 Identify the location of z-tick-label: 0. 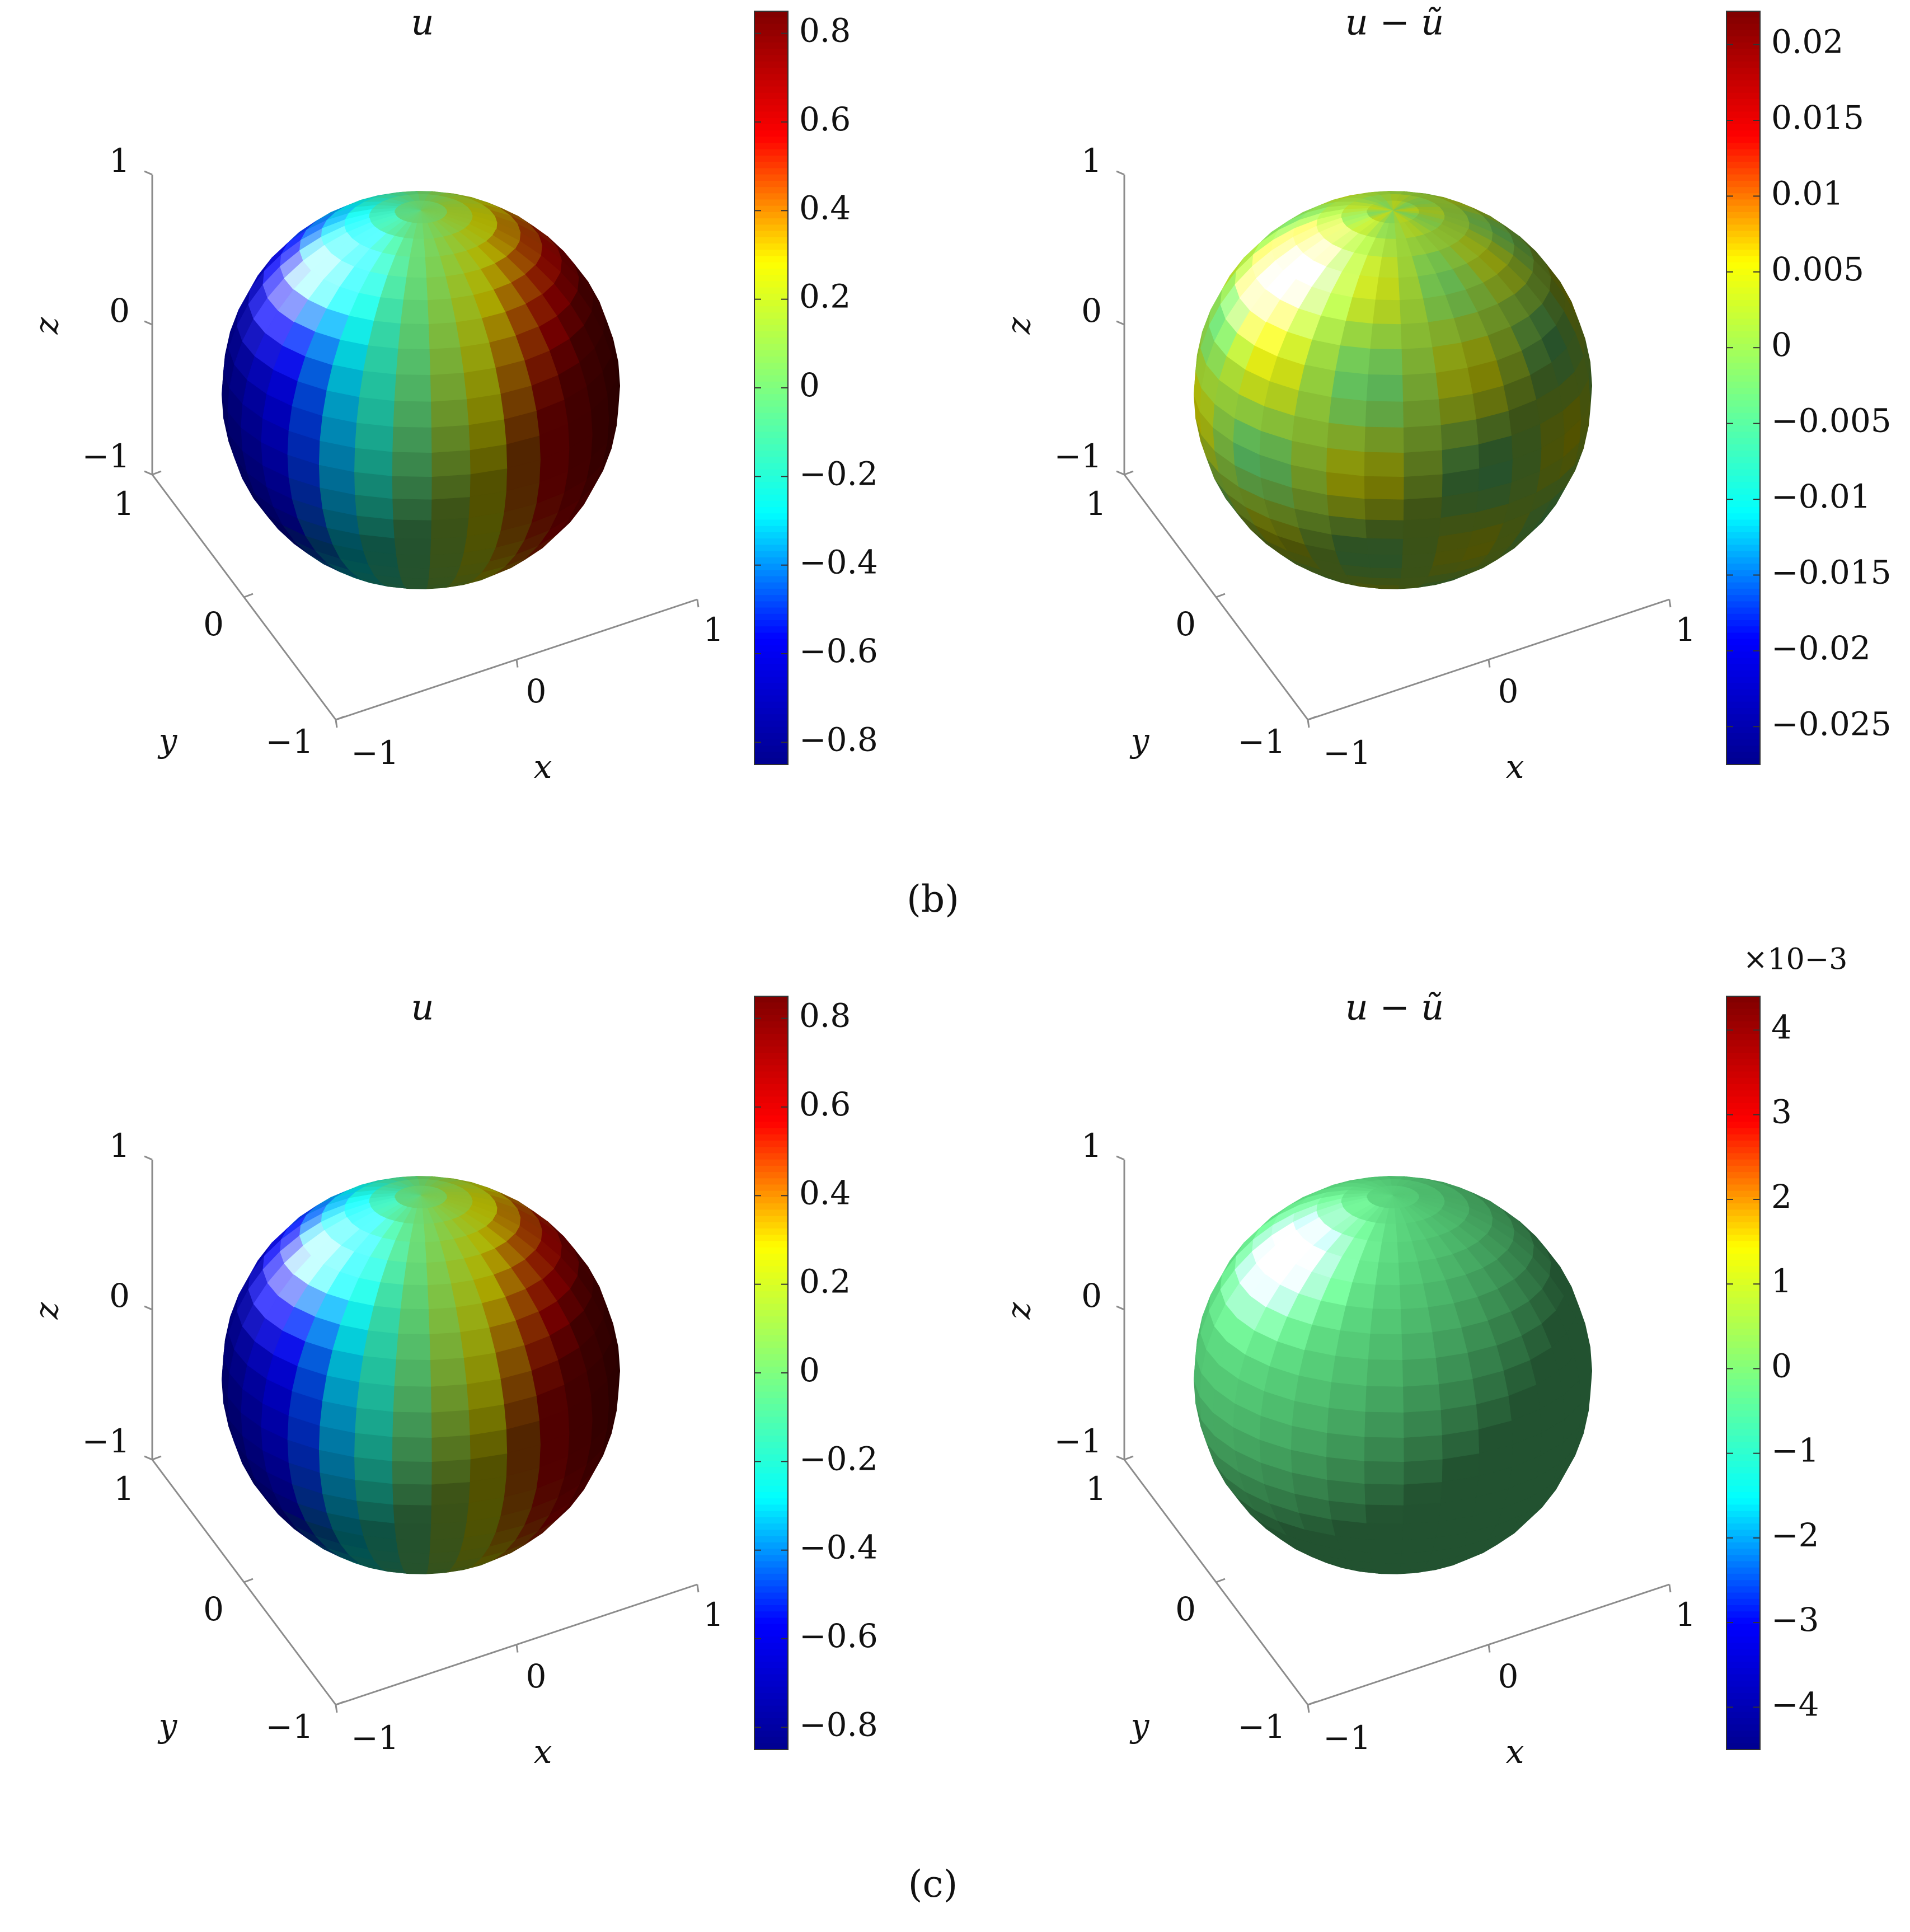
(119, 311).